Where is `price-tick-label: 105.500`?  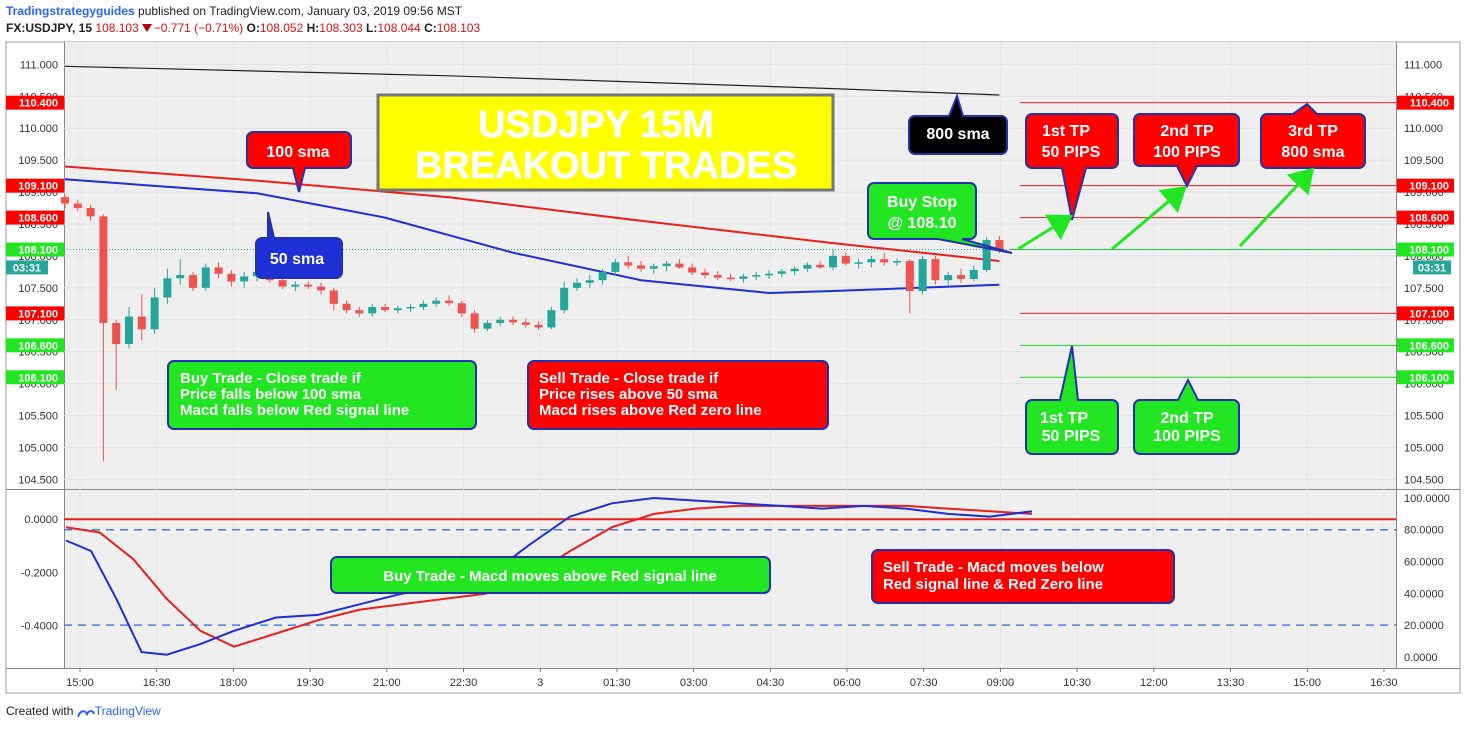 price-tick-label: 105.500 is located at coordinates (38, 417).